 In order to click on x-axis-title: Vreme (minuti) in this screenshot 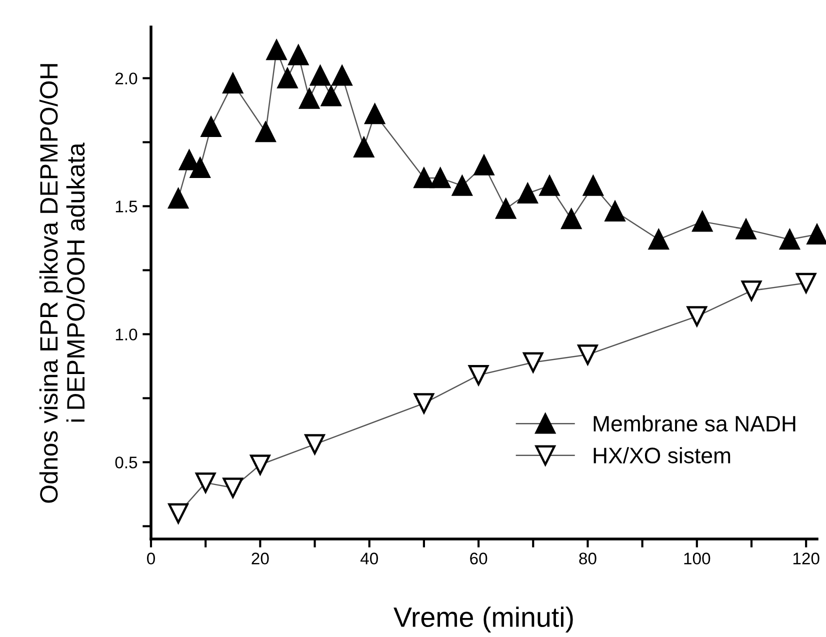, I will do `click(483, 619)`.